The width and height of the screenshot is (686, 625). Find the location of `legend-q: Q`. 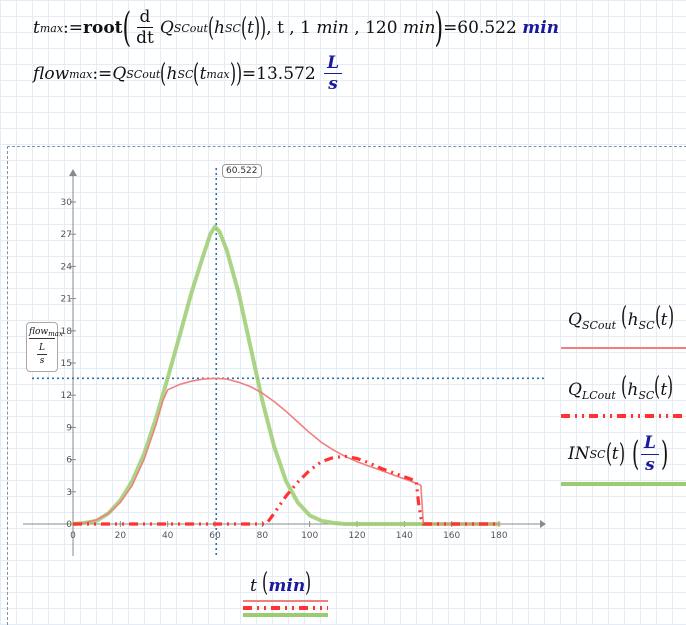

legend-q: Q is located at coordinates (575, 390).